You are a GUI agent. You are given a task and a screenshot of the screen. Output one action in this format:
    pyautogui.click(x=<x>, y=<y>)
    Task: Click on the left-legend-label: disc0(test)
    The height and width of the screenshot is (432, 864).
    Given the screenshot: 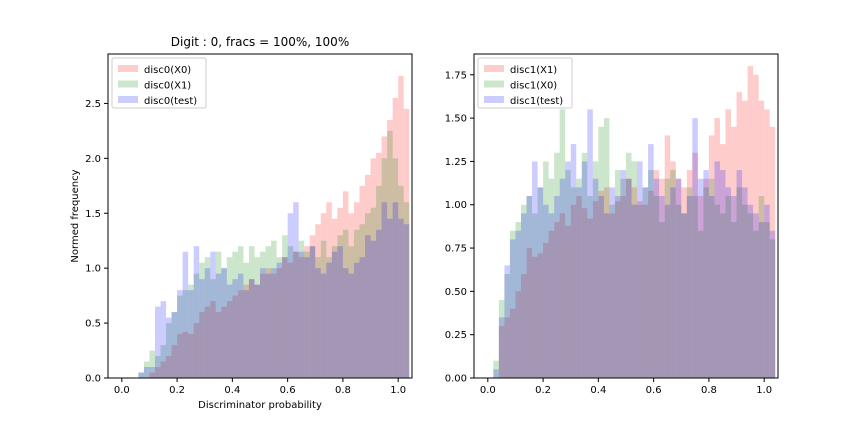 What is the action you would take?
    pyautogui.click(x=170, y=101)
    